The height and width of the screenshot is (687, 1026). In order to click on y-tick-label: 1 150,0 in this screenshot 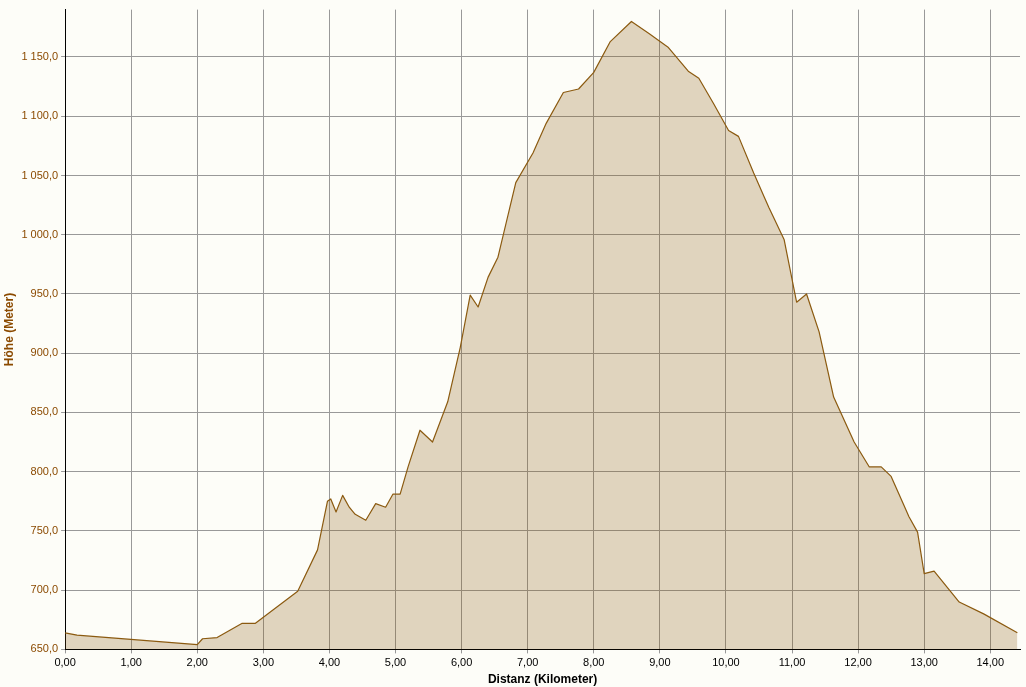, I will do `click(40, 56)`.